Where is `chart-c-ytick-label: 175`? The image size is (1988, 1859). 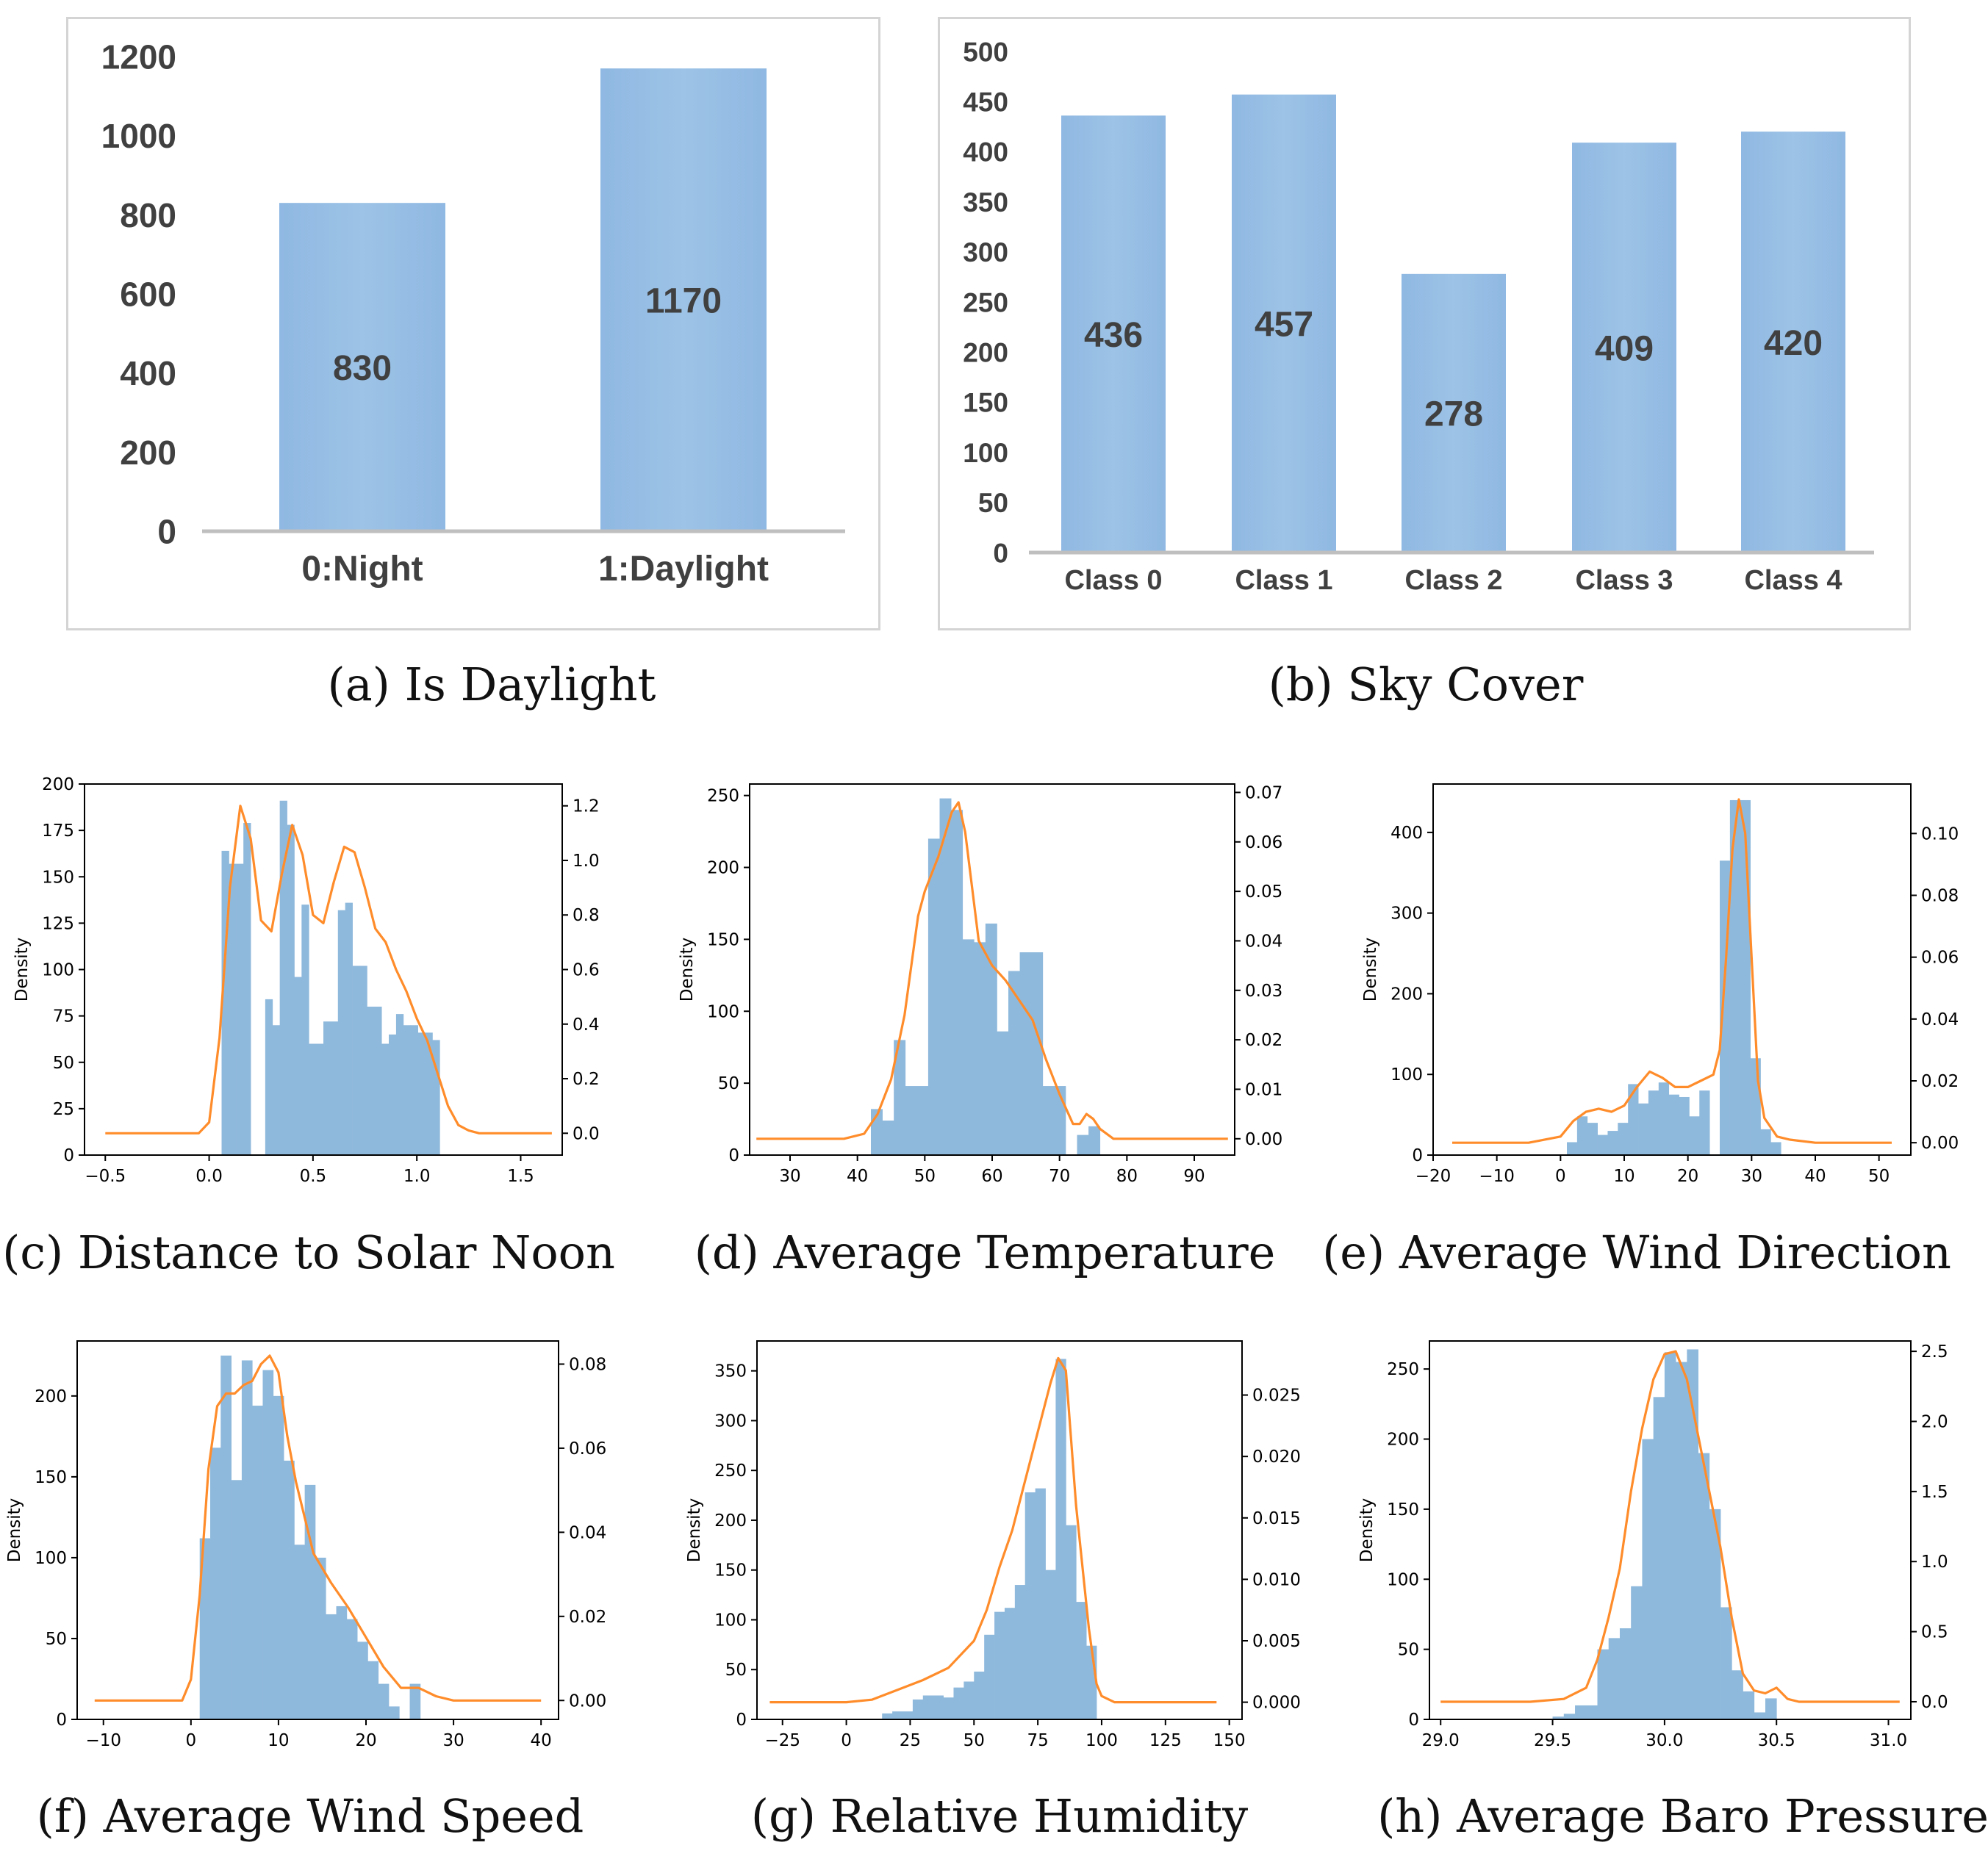
chart-c-ytick-label: 175 is located at coordinates (58, 831).